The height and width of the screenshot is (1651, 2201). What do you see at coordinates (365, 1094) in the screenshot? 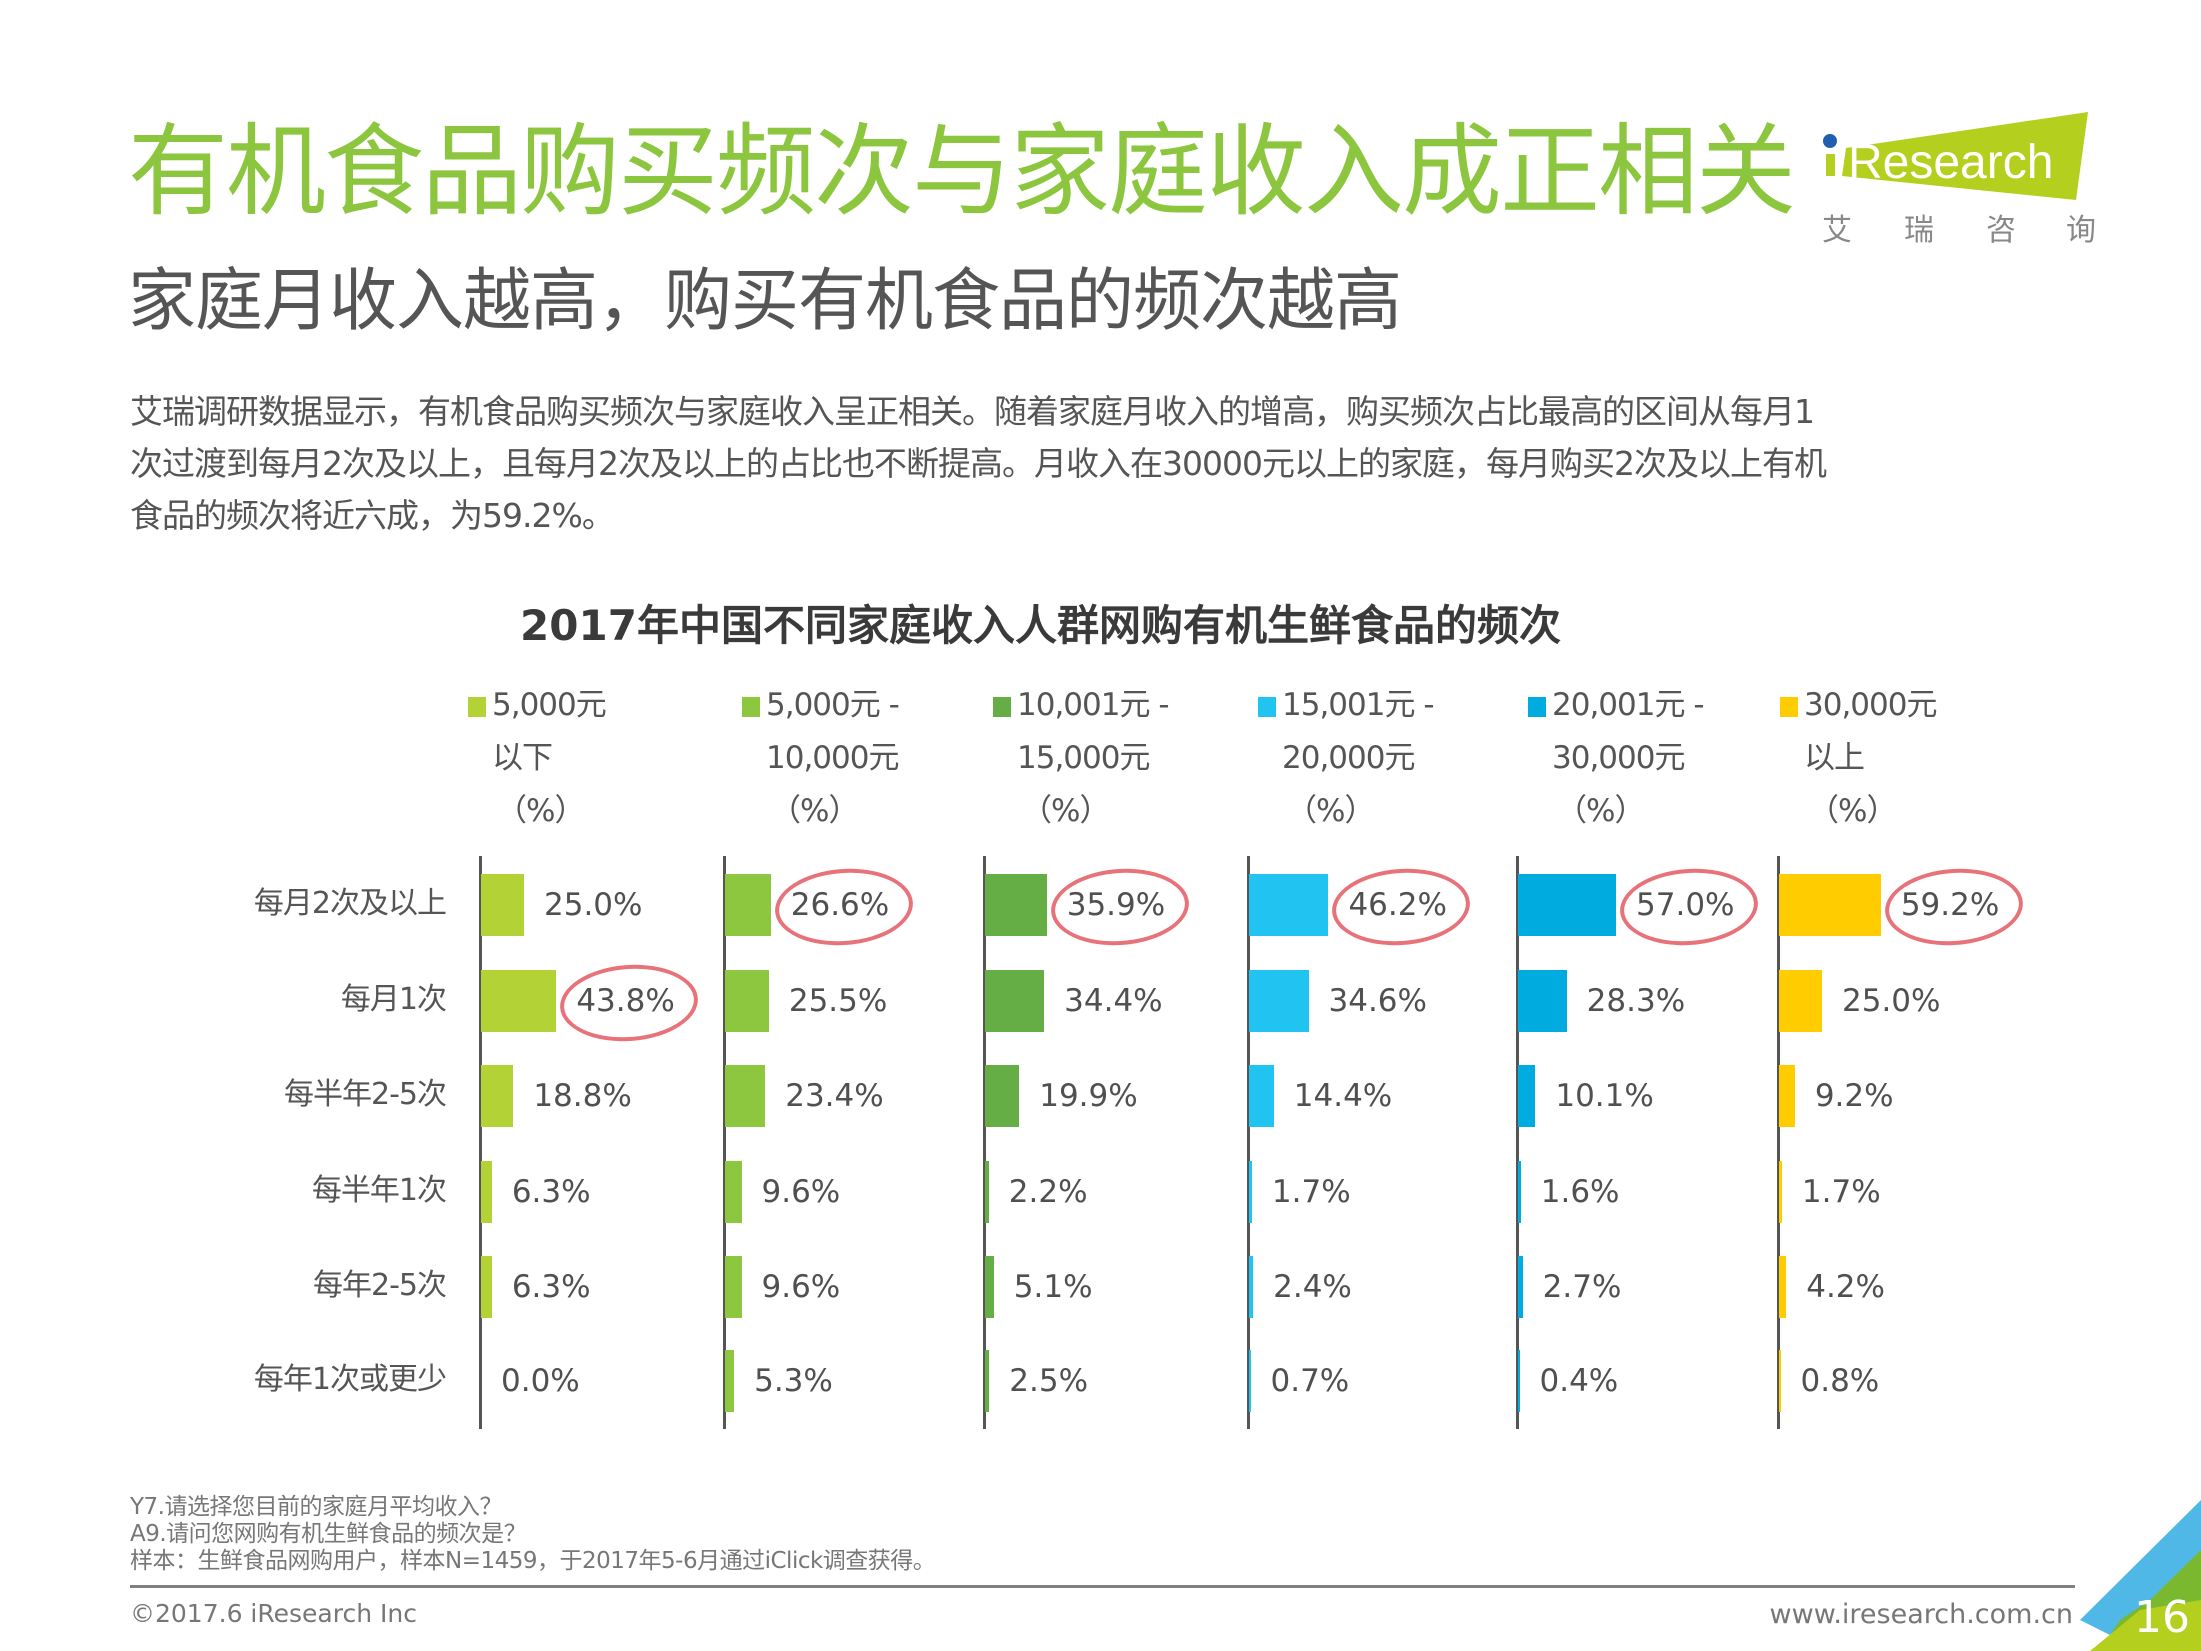
I see `category-label: 每半年2-5次` at bounding box center [365, 1094].